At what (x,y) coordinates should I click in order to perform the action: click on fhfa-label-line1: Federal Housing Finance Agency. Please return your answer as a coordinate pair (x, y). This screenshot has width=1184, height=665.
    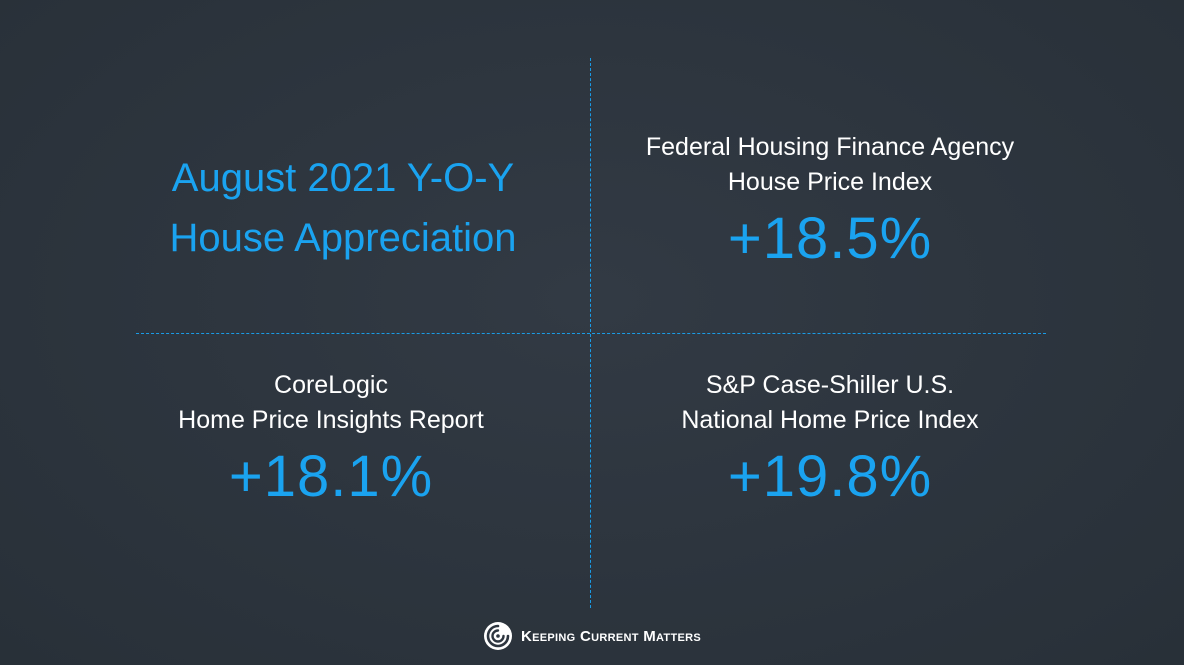
    Looking at the image, I should click on (830, 147).